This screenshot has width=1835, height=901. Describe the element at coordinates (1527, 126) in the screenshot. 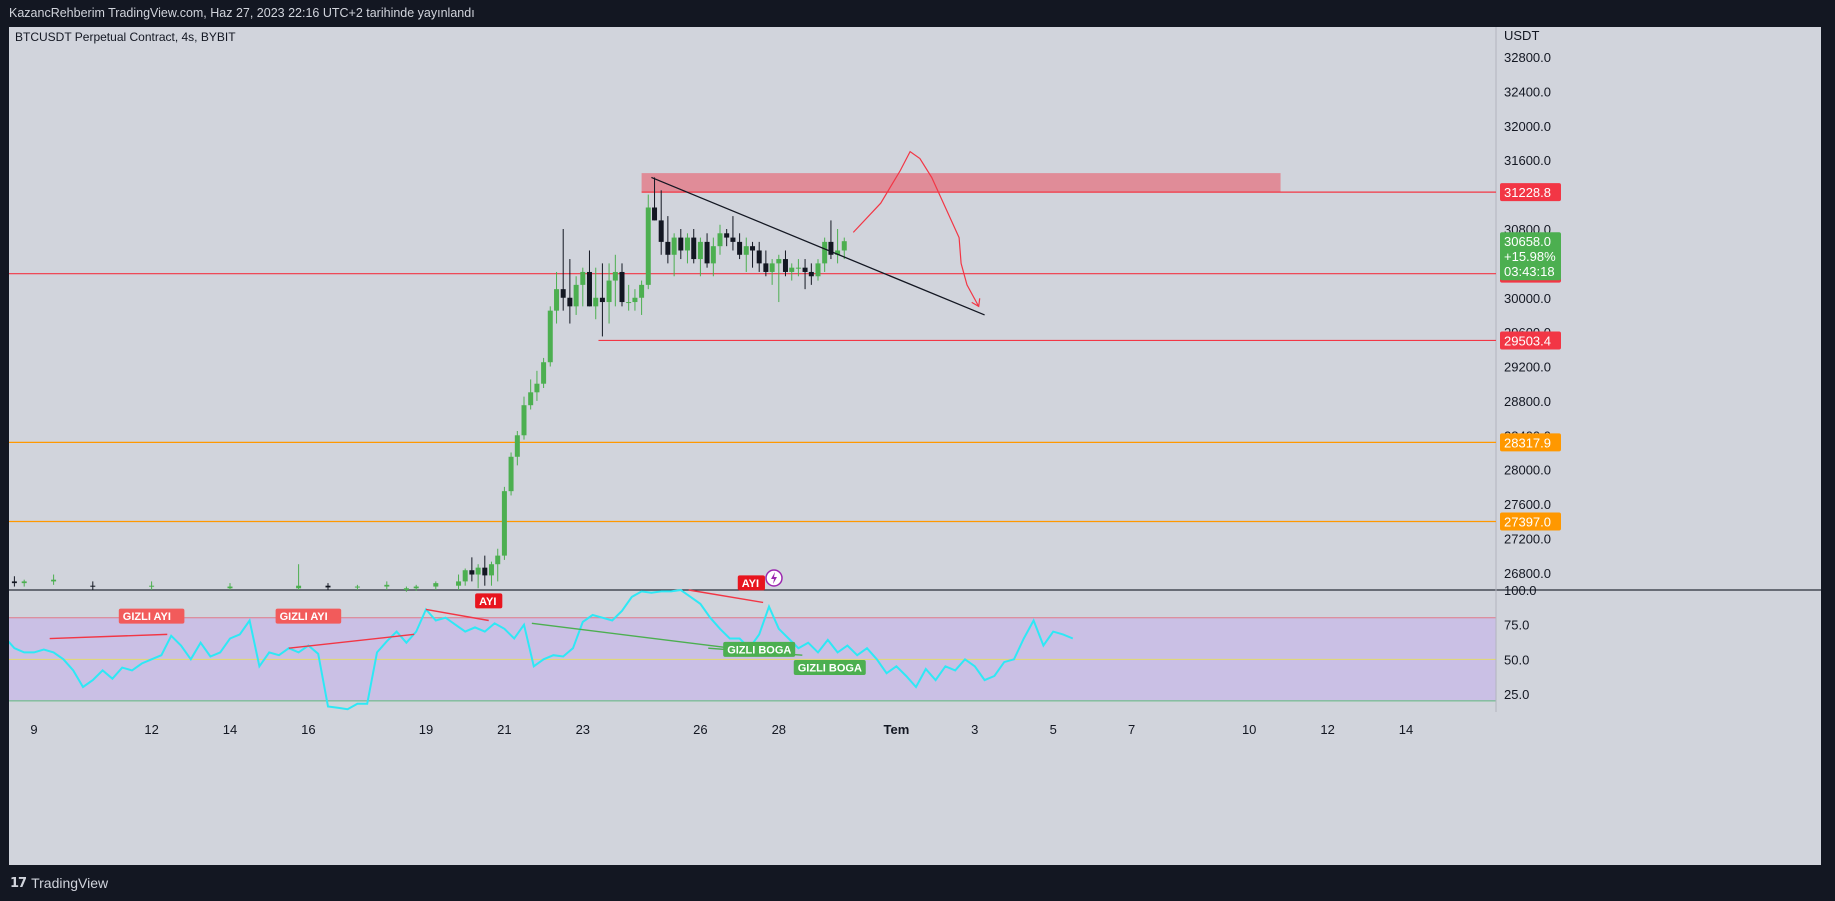

I see `price-tick-label: 32000.0` at that location.